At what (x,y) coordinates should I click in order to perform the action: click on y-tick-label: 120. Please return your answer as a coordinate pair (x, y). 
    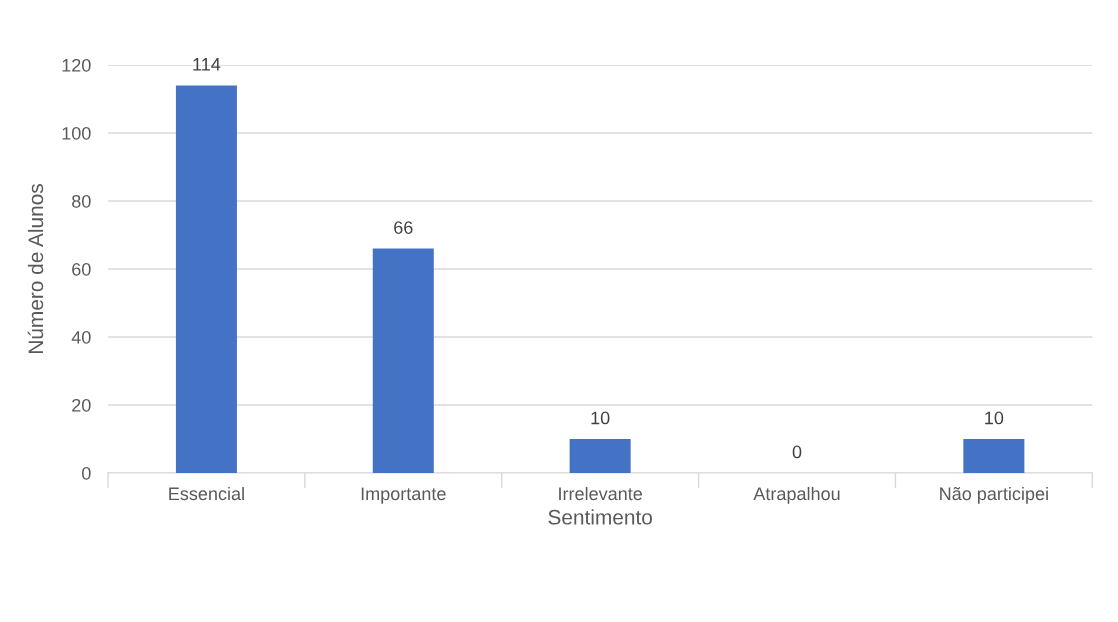
    Looking at the image, I should click on (76, 65).